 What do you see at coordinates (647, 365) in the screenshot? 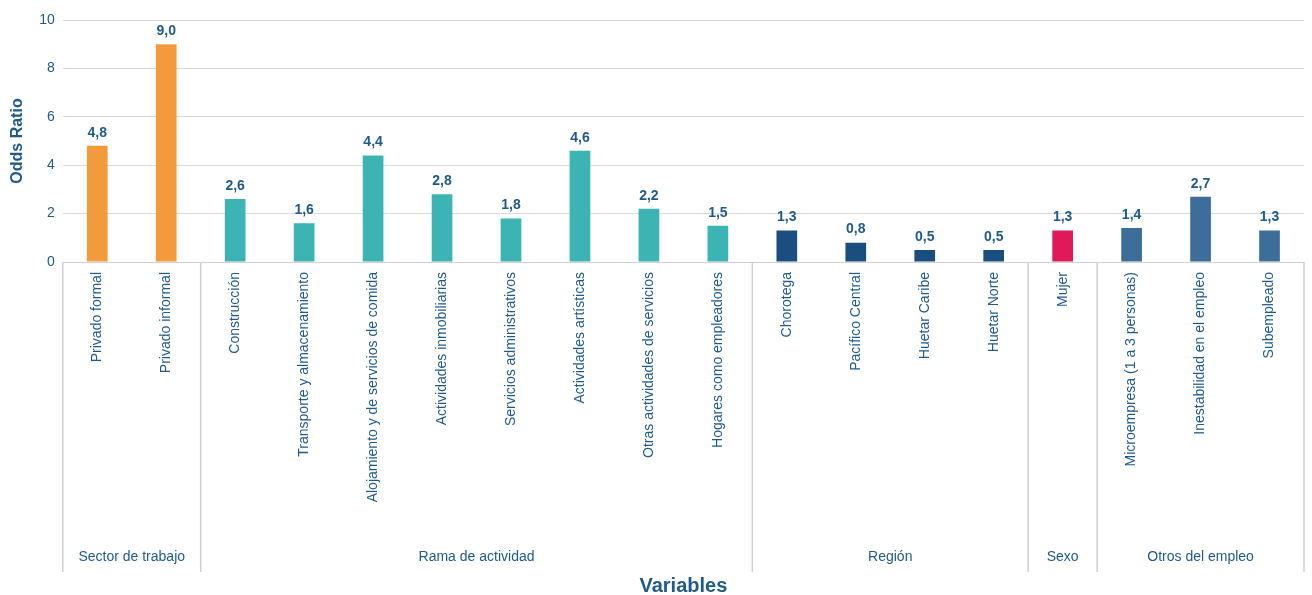
I see `x-tick-label: Otras actividades de servicios` at bounding box center [647, 365].